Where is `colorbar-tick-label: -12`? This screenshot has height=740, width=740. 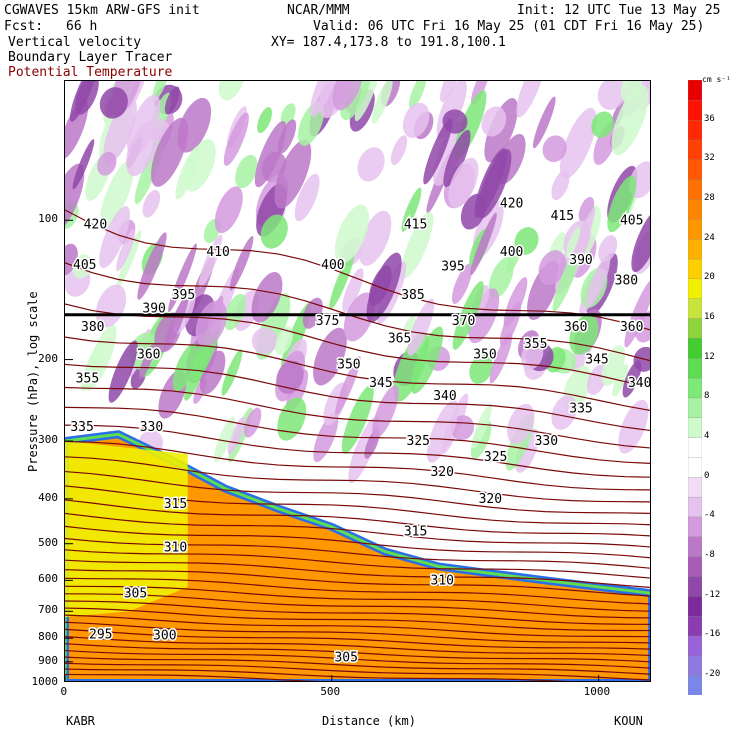
colorbar-tick-label: -12 is located at coordinates (712, 594).